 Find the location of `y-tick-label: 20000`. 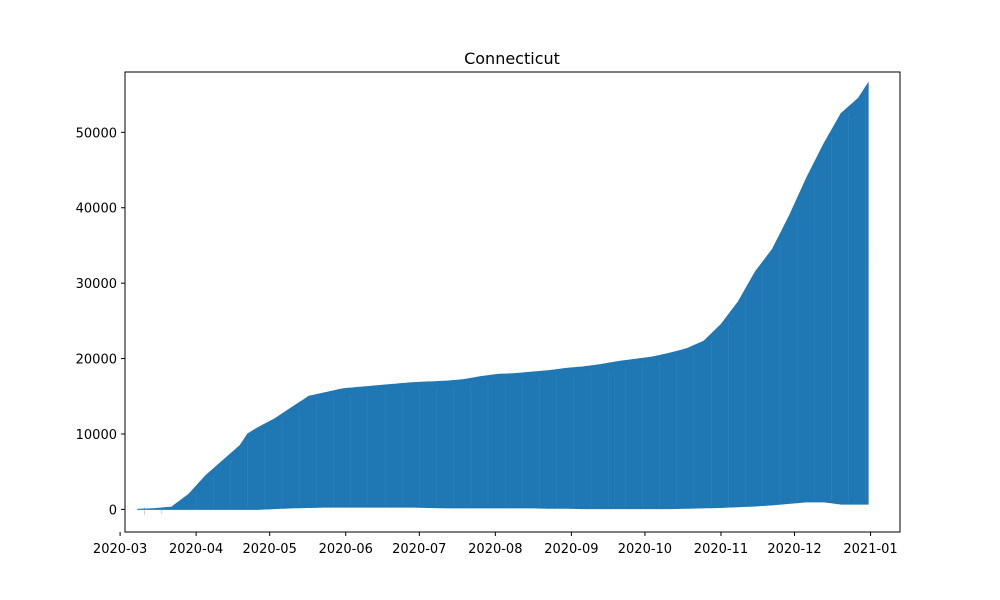

y-tick-label: 20000 is located at coordinates (96, 360).